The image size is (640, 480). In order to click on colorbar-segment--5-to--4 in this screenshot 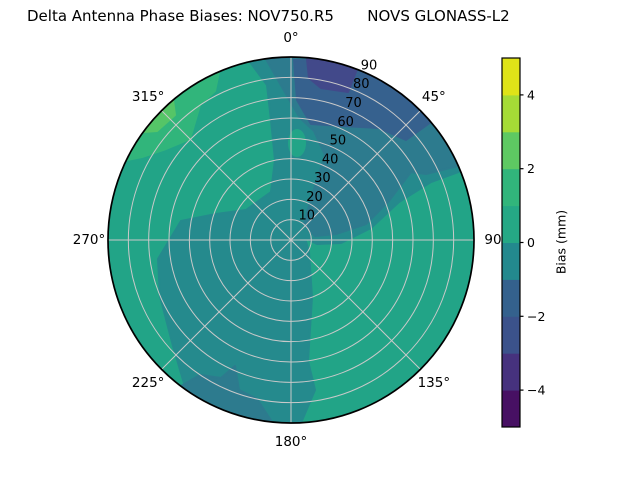, I will do `click(511, 409)`.